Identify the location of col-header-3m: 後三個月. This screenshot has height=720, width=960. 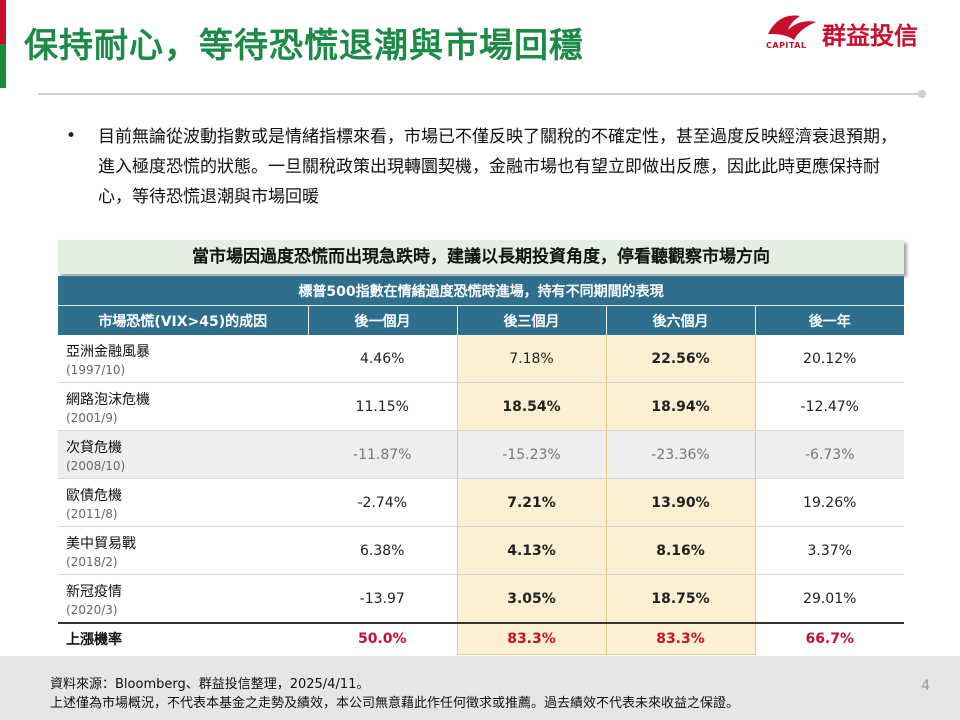
(531, 320).